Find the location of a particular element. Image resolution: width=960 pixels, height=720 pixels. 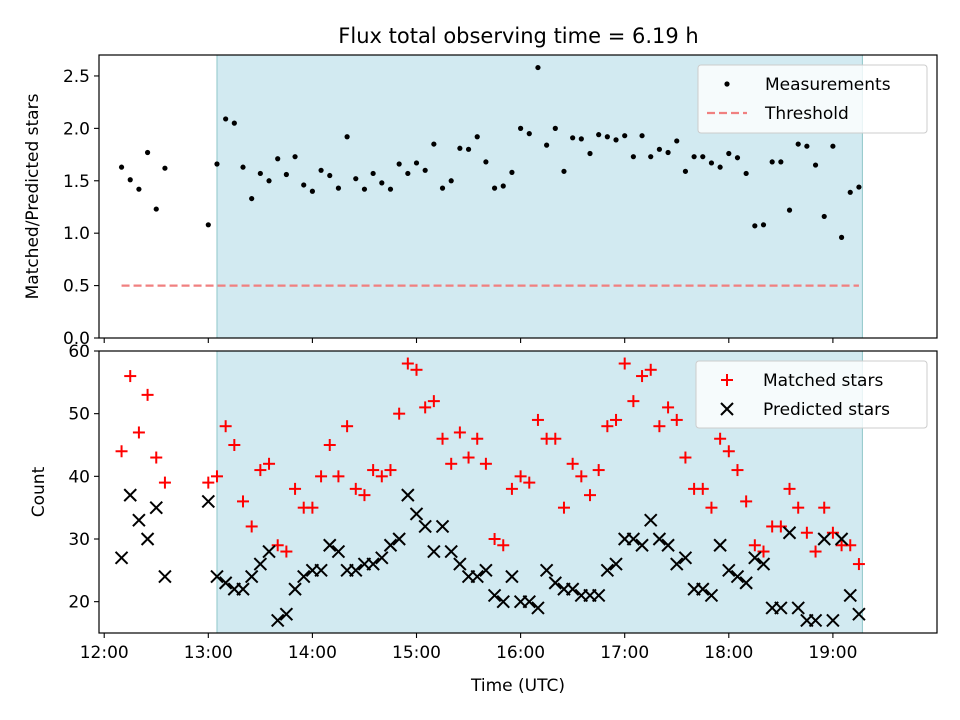

chart-title: Flux total observing time = 6.19 h is located at coordinates (518, 36).